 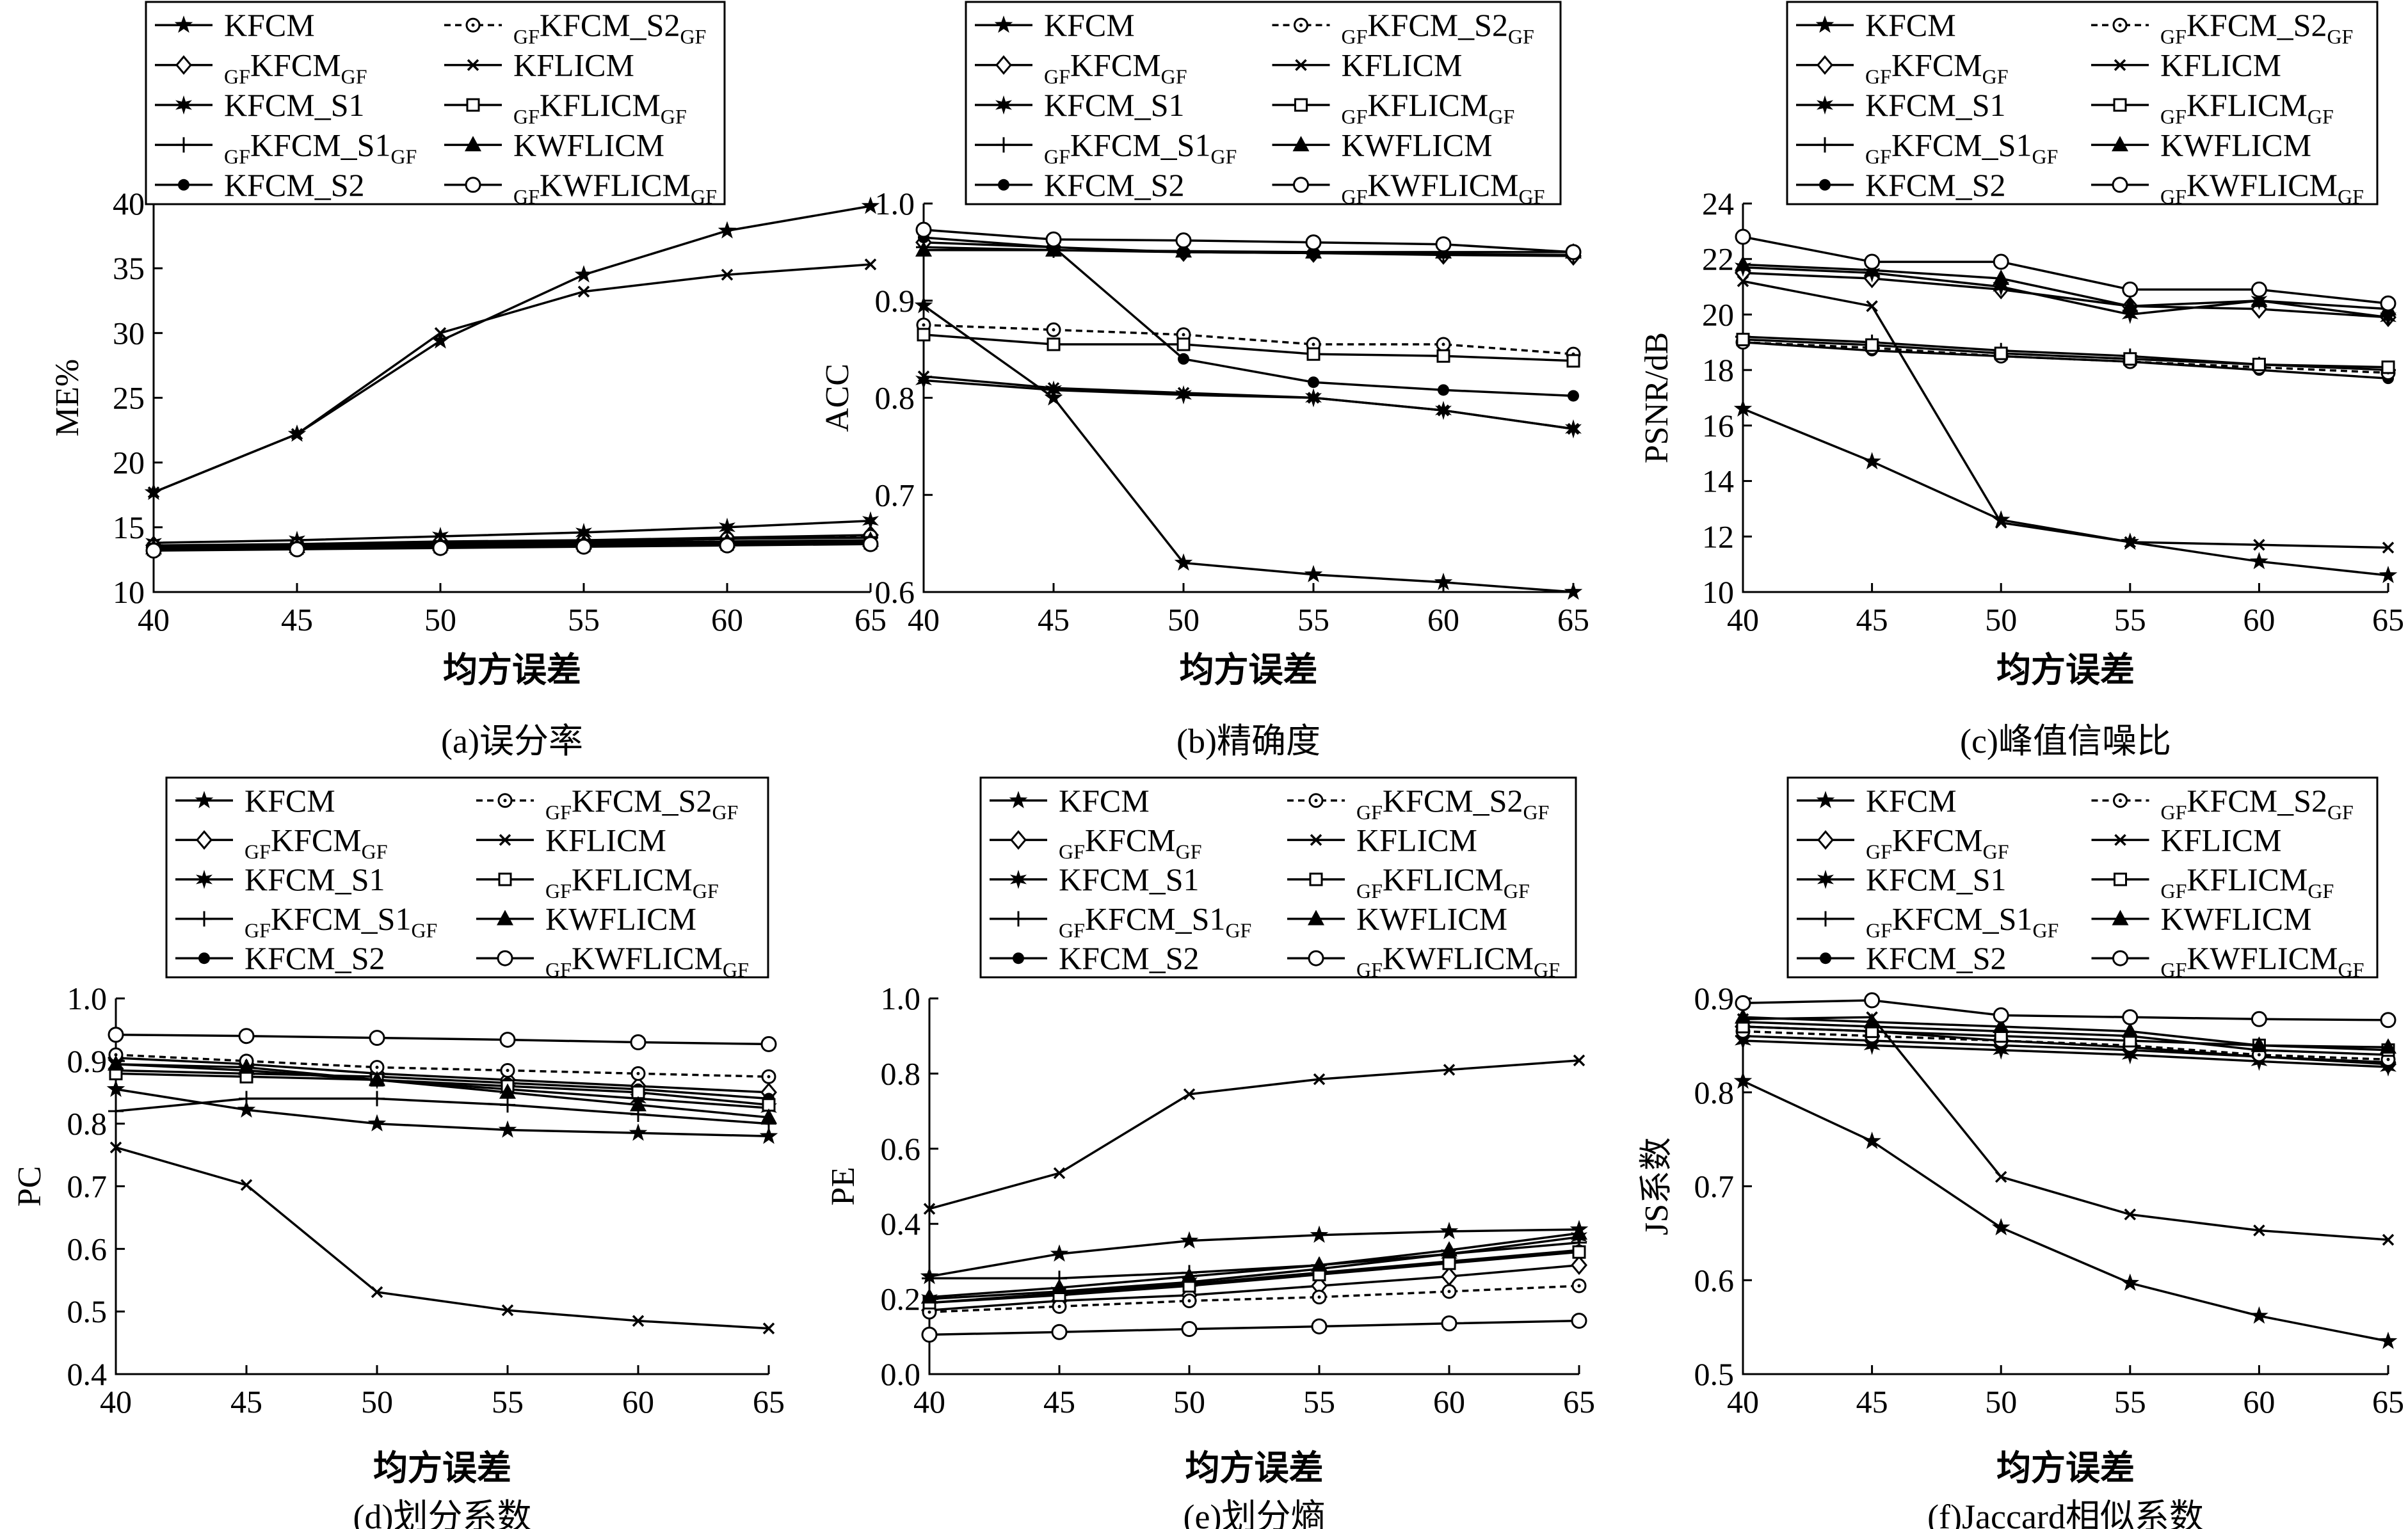 What do you see at coordinates (2259, 1402) in the screenshot?
I see `x-tick-label: 60` at bounding box center [2259, 1402].